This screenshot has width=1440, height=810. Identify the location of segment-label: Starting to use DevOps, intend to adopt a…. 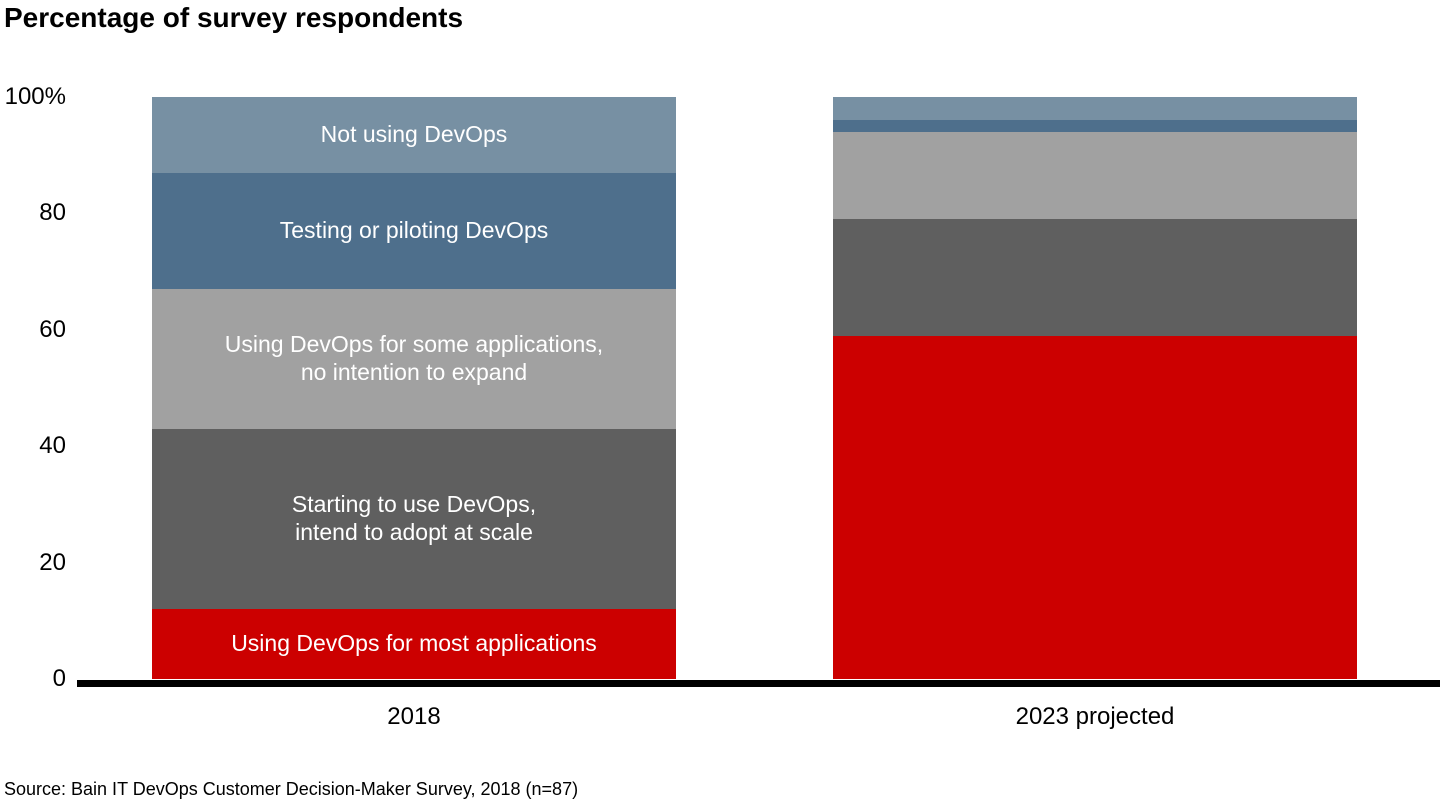
(414, 518).